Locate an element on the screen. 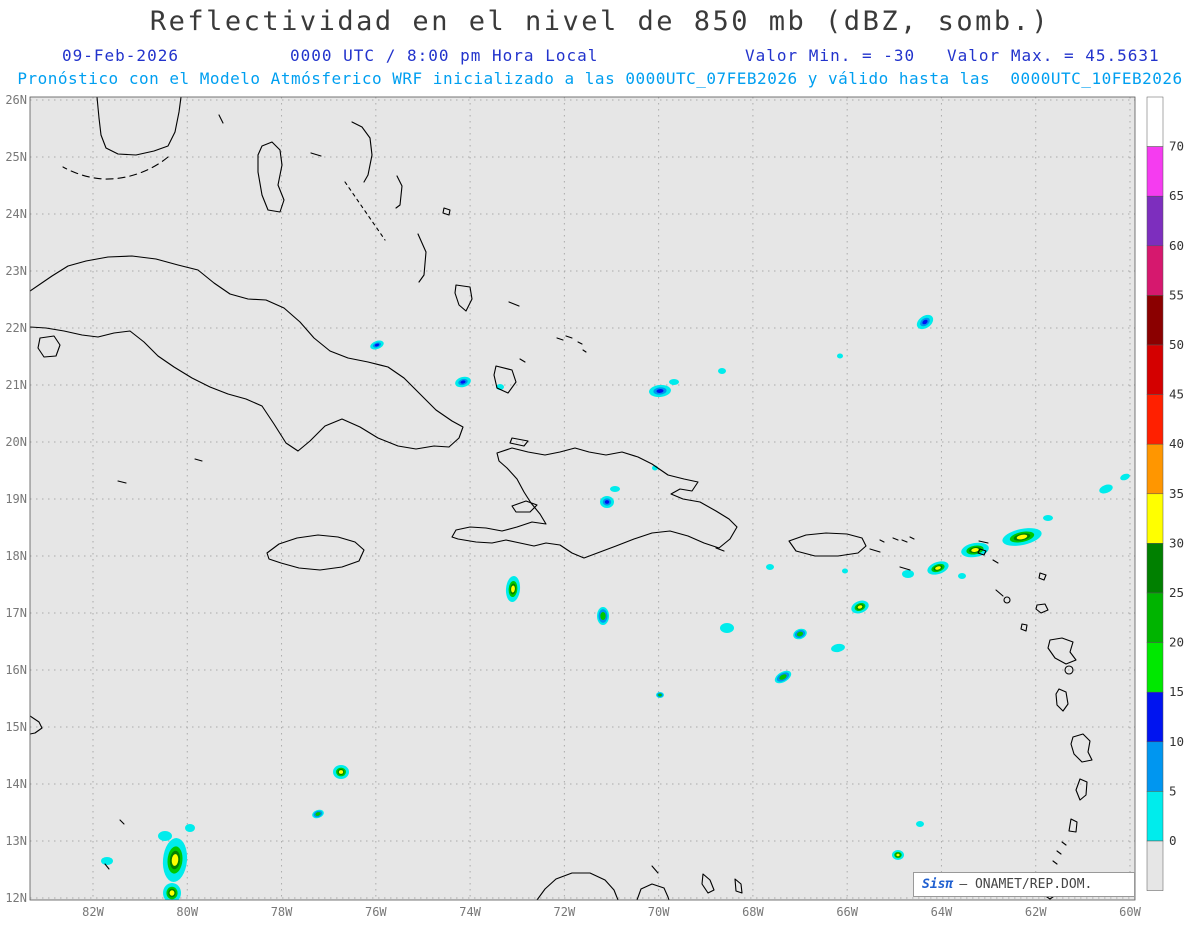  coastline-cat-island is located at coordinates (399, 192).